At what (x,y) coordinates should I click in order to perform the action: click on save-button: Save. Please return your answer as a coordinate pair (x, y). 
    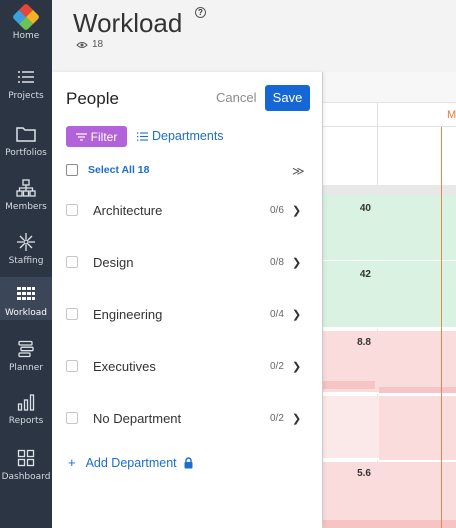
    Looking at the image, I should click on (287, 98).